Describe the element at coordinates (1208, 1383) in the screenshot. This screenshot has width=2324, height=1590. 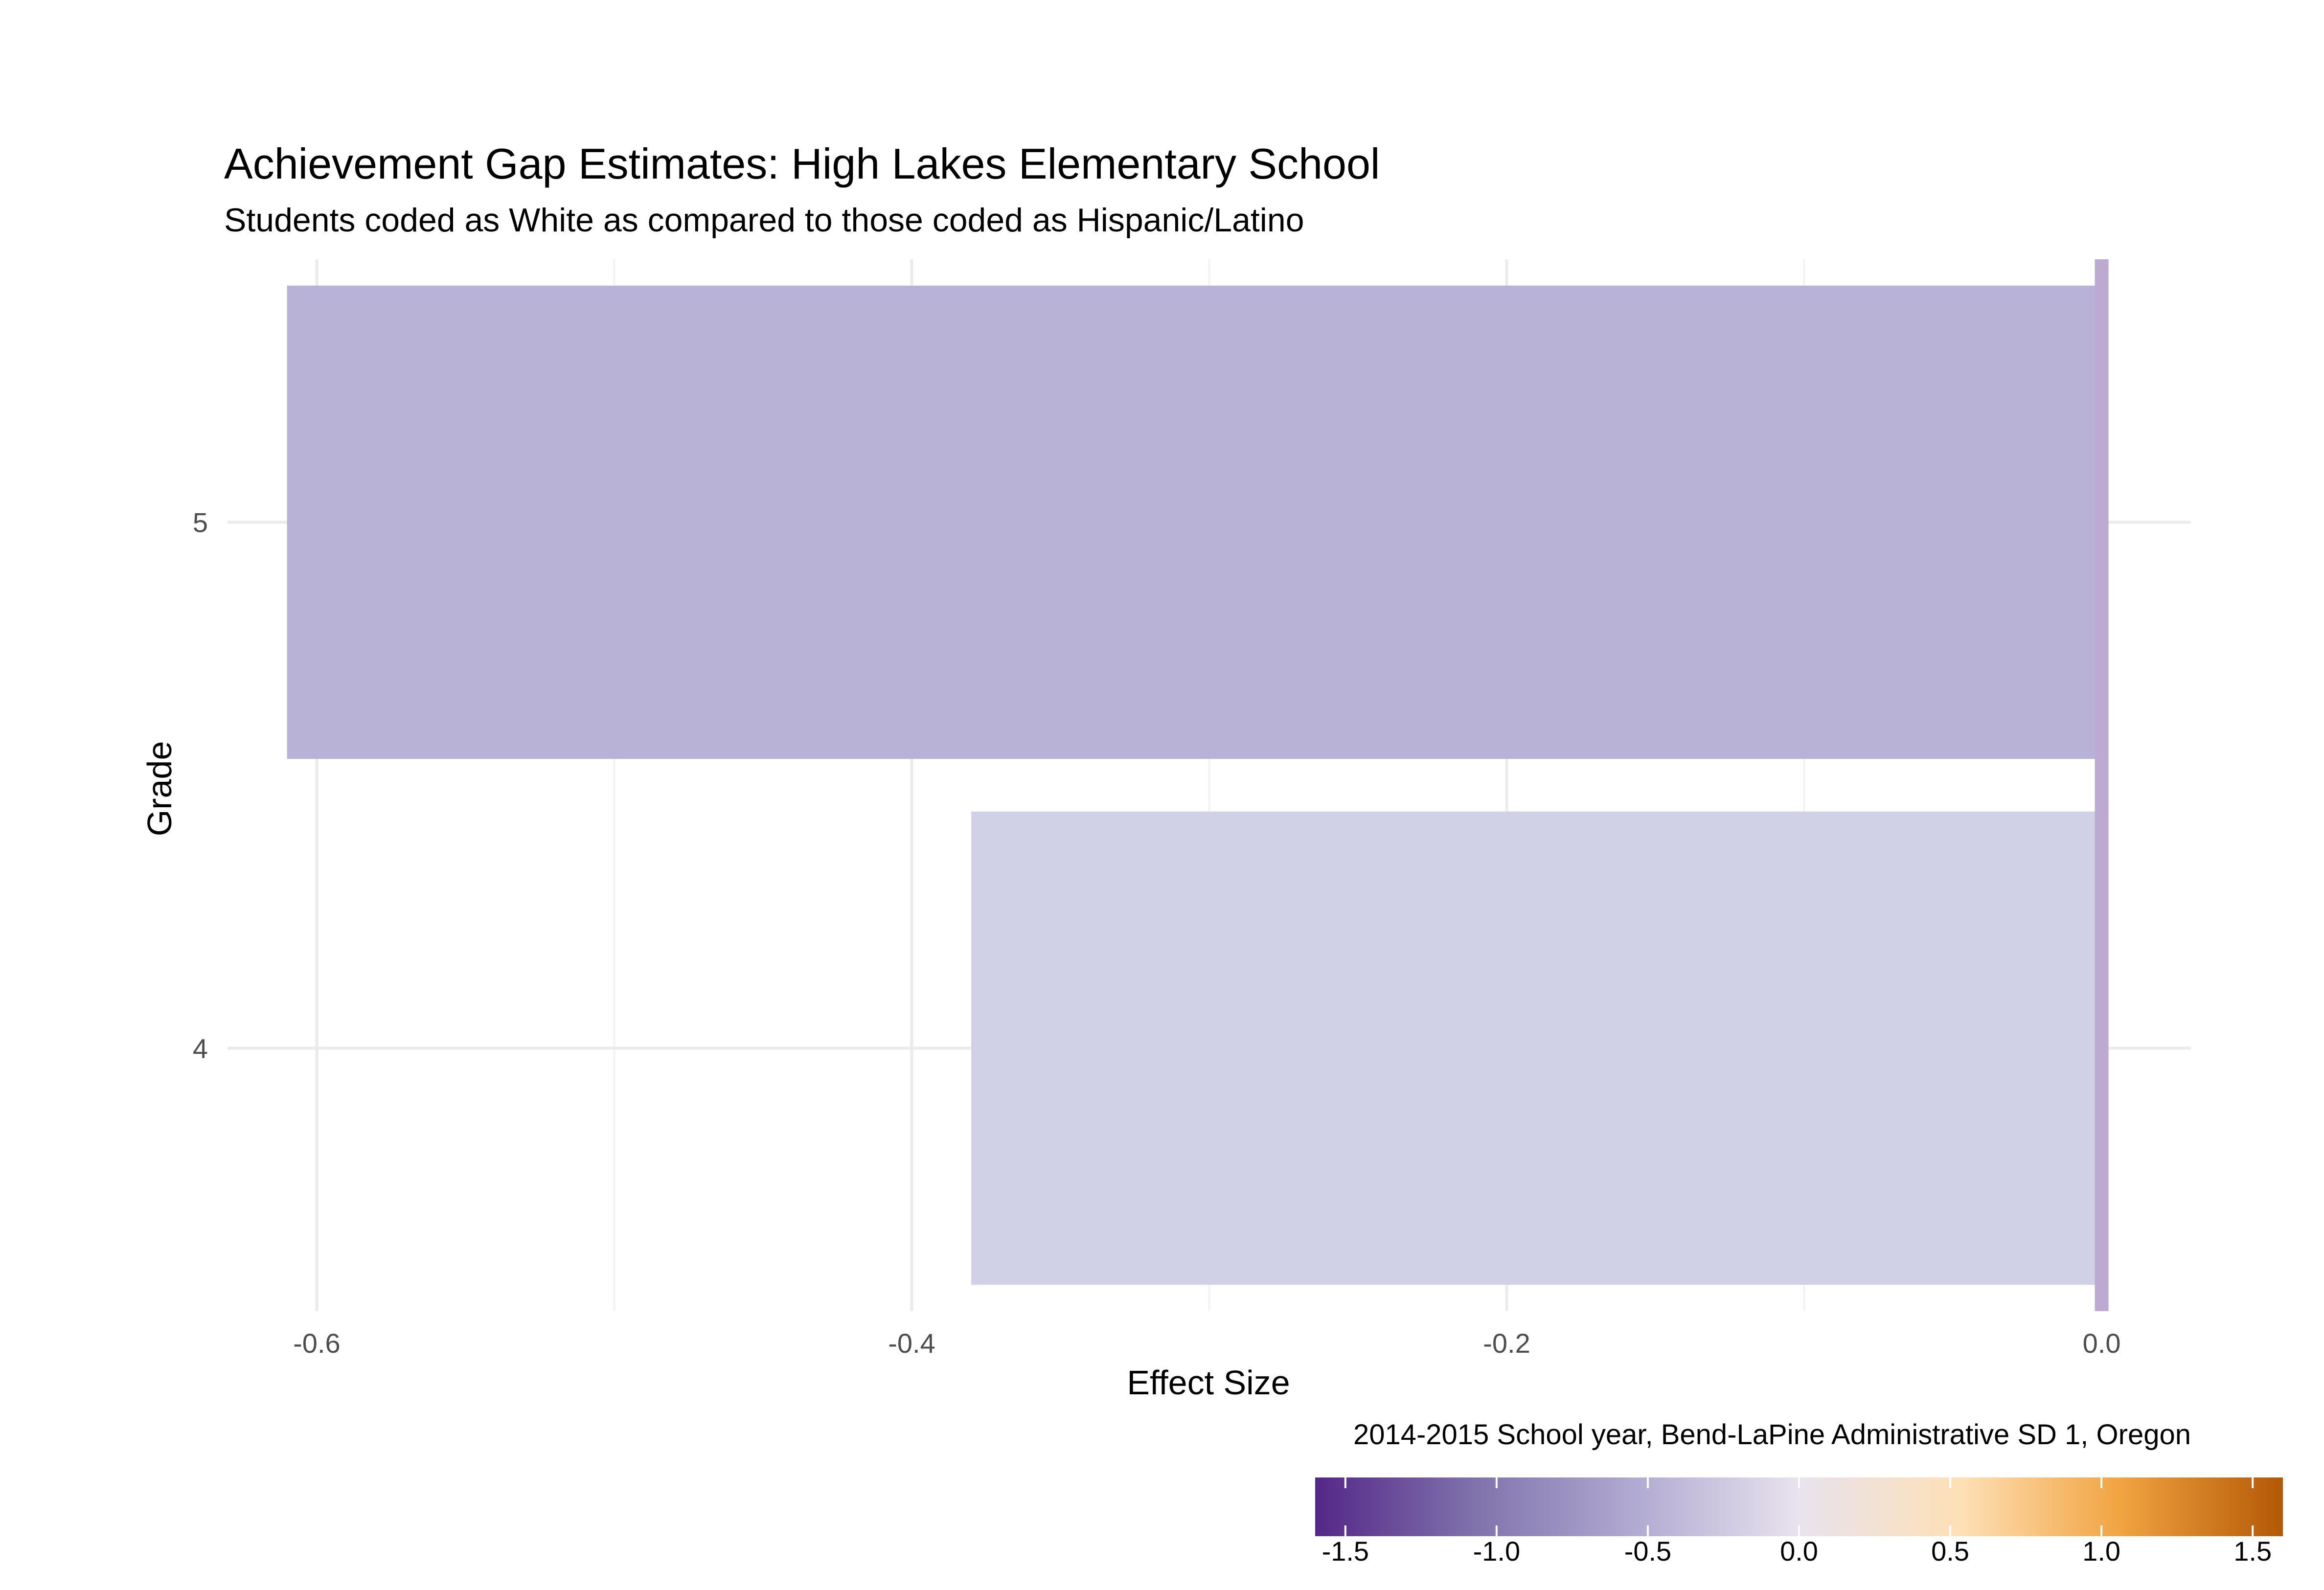
I see `x-axis-title: Effect Size` at that location.